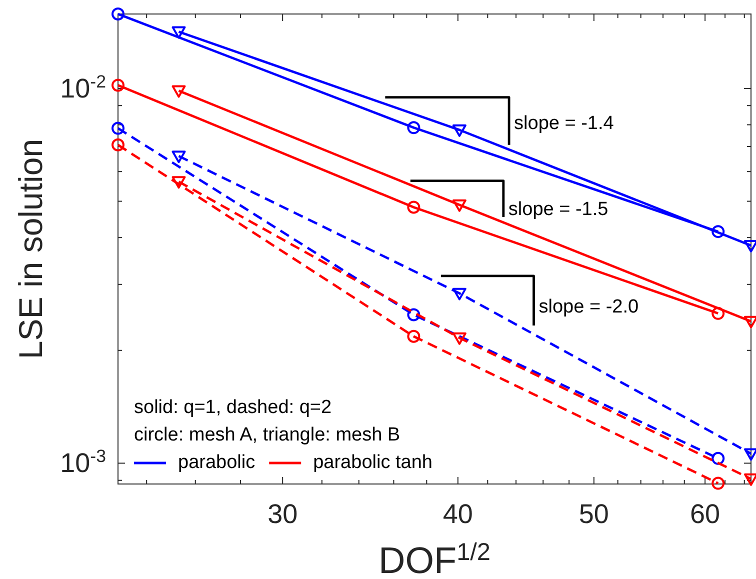  Describe the element at coordinates (593, 514) in the screenshot. I see `x-tick-label: 50` at that location.